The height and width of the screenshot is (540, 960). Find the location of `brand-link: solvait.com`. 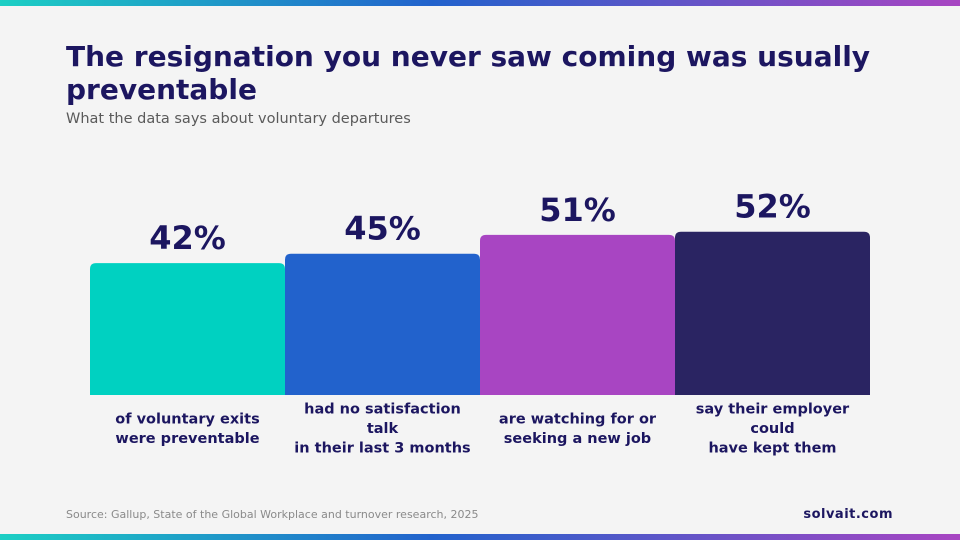

brand-link: solvait.com is located at coordinates (848, 514).